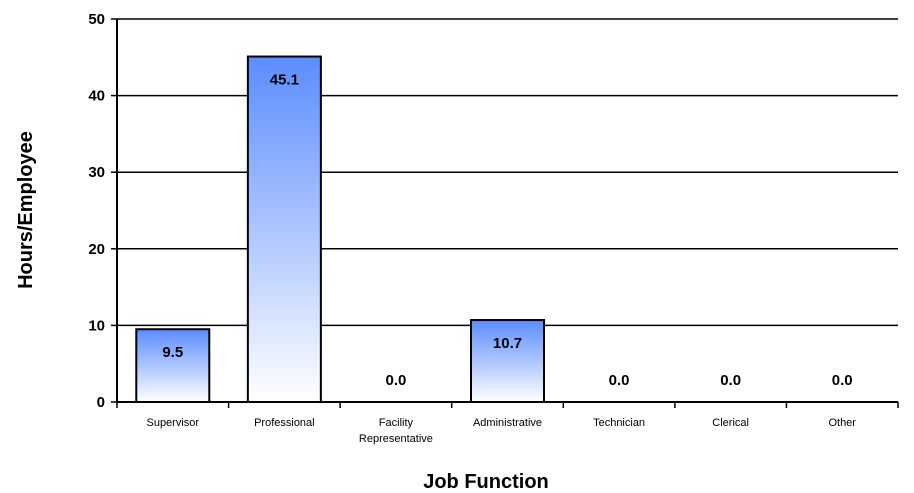  I want to click on y-tick-label: 20, so click(96, 249).